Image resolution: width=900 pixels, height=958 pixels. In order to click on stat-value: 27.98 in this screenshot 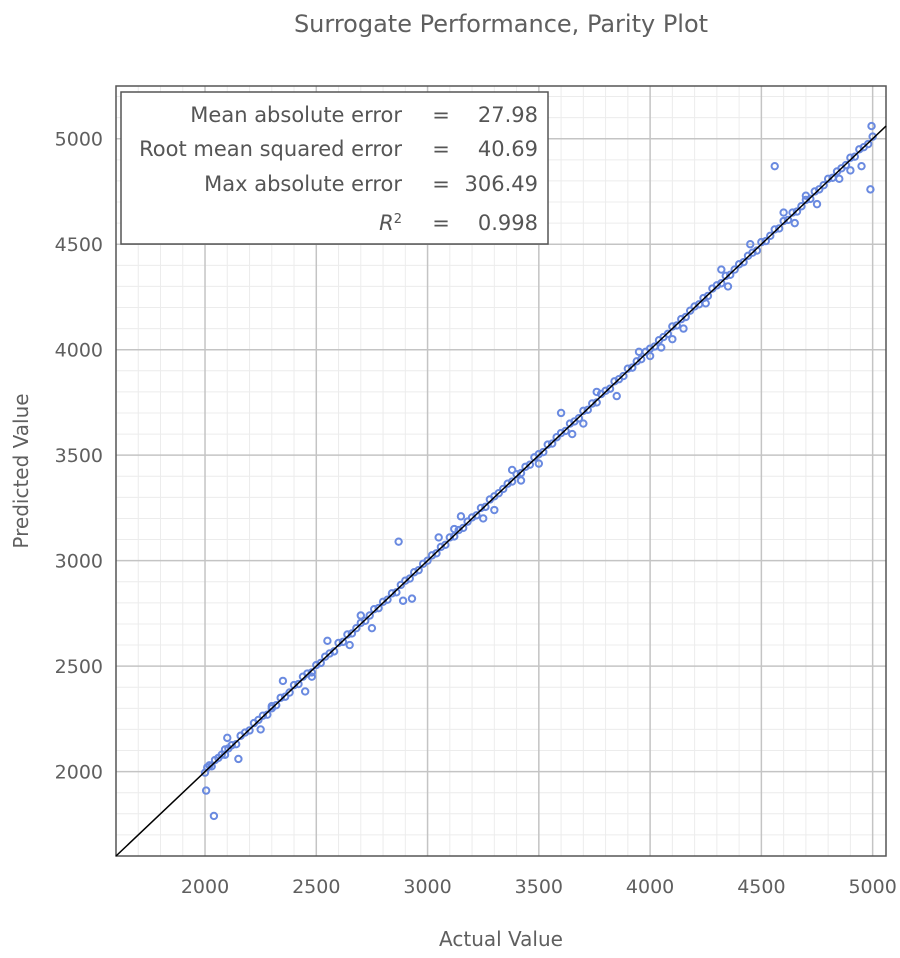, I will do `click(508, 115)`.